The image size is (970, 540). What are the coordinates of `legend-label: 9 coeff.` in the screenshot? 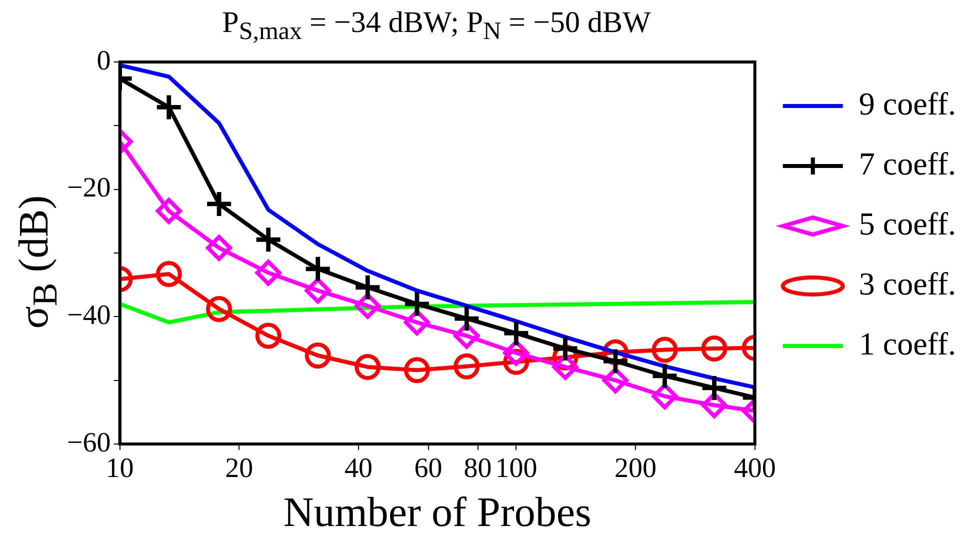 It's located at (907, 103).